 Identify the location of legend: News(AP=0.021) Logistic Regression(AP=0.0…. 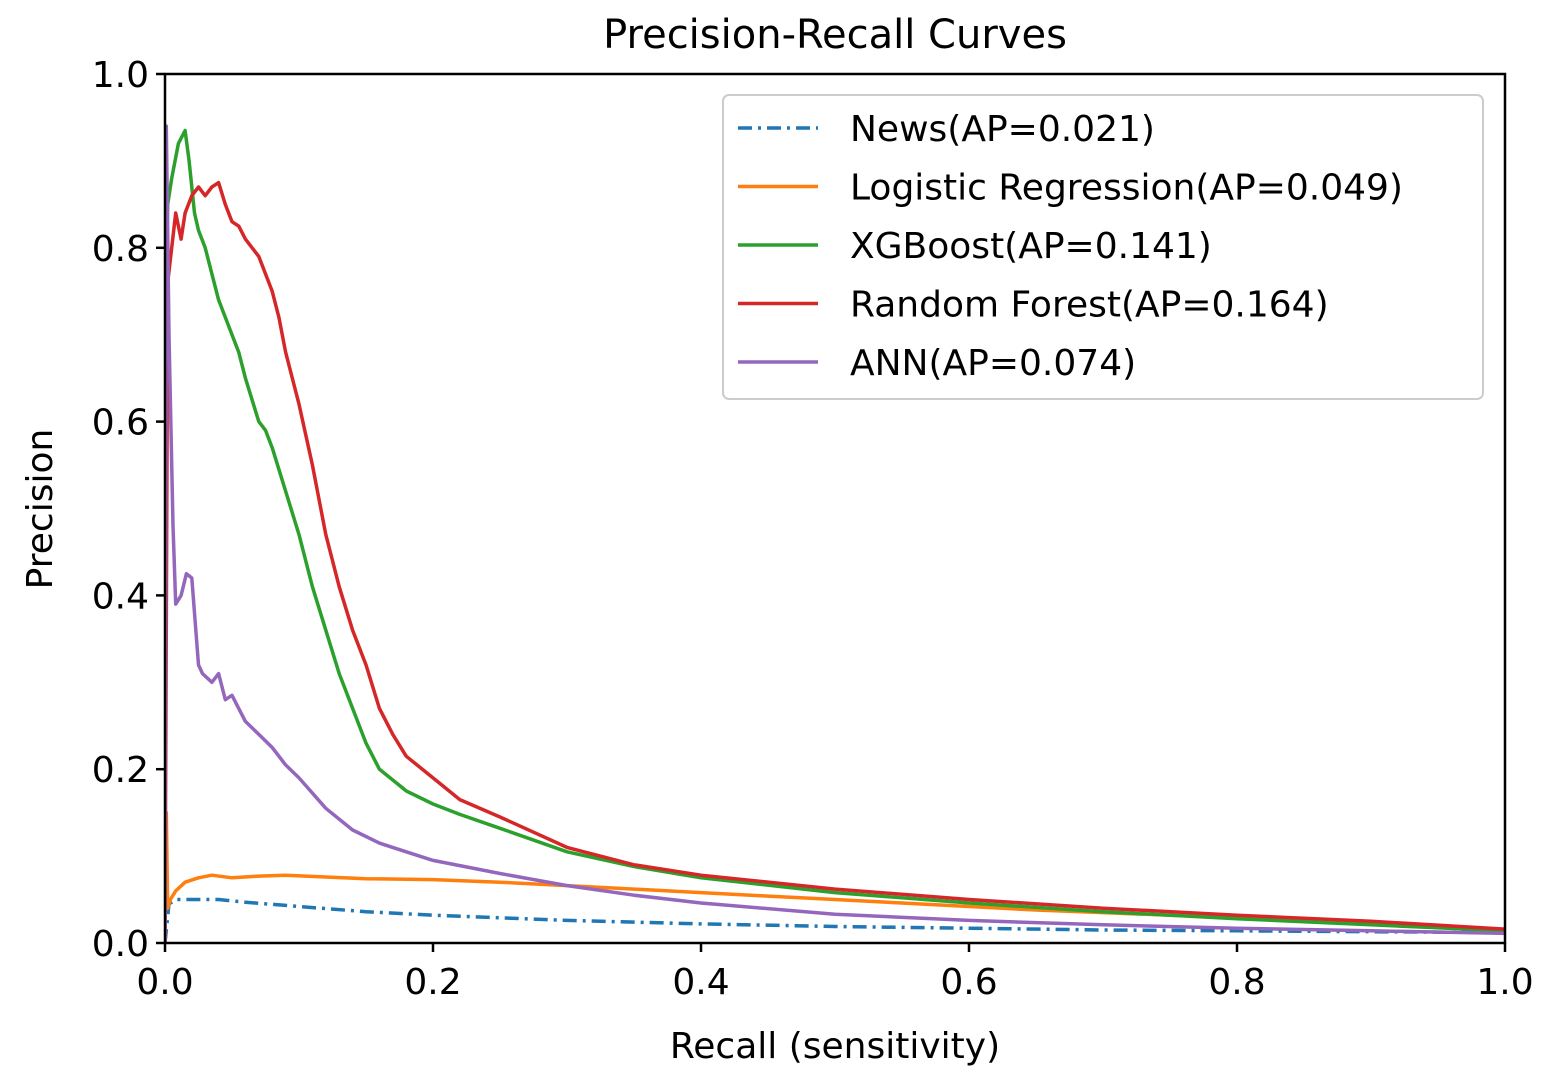
(1103, 247).